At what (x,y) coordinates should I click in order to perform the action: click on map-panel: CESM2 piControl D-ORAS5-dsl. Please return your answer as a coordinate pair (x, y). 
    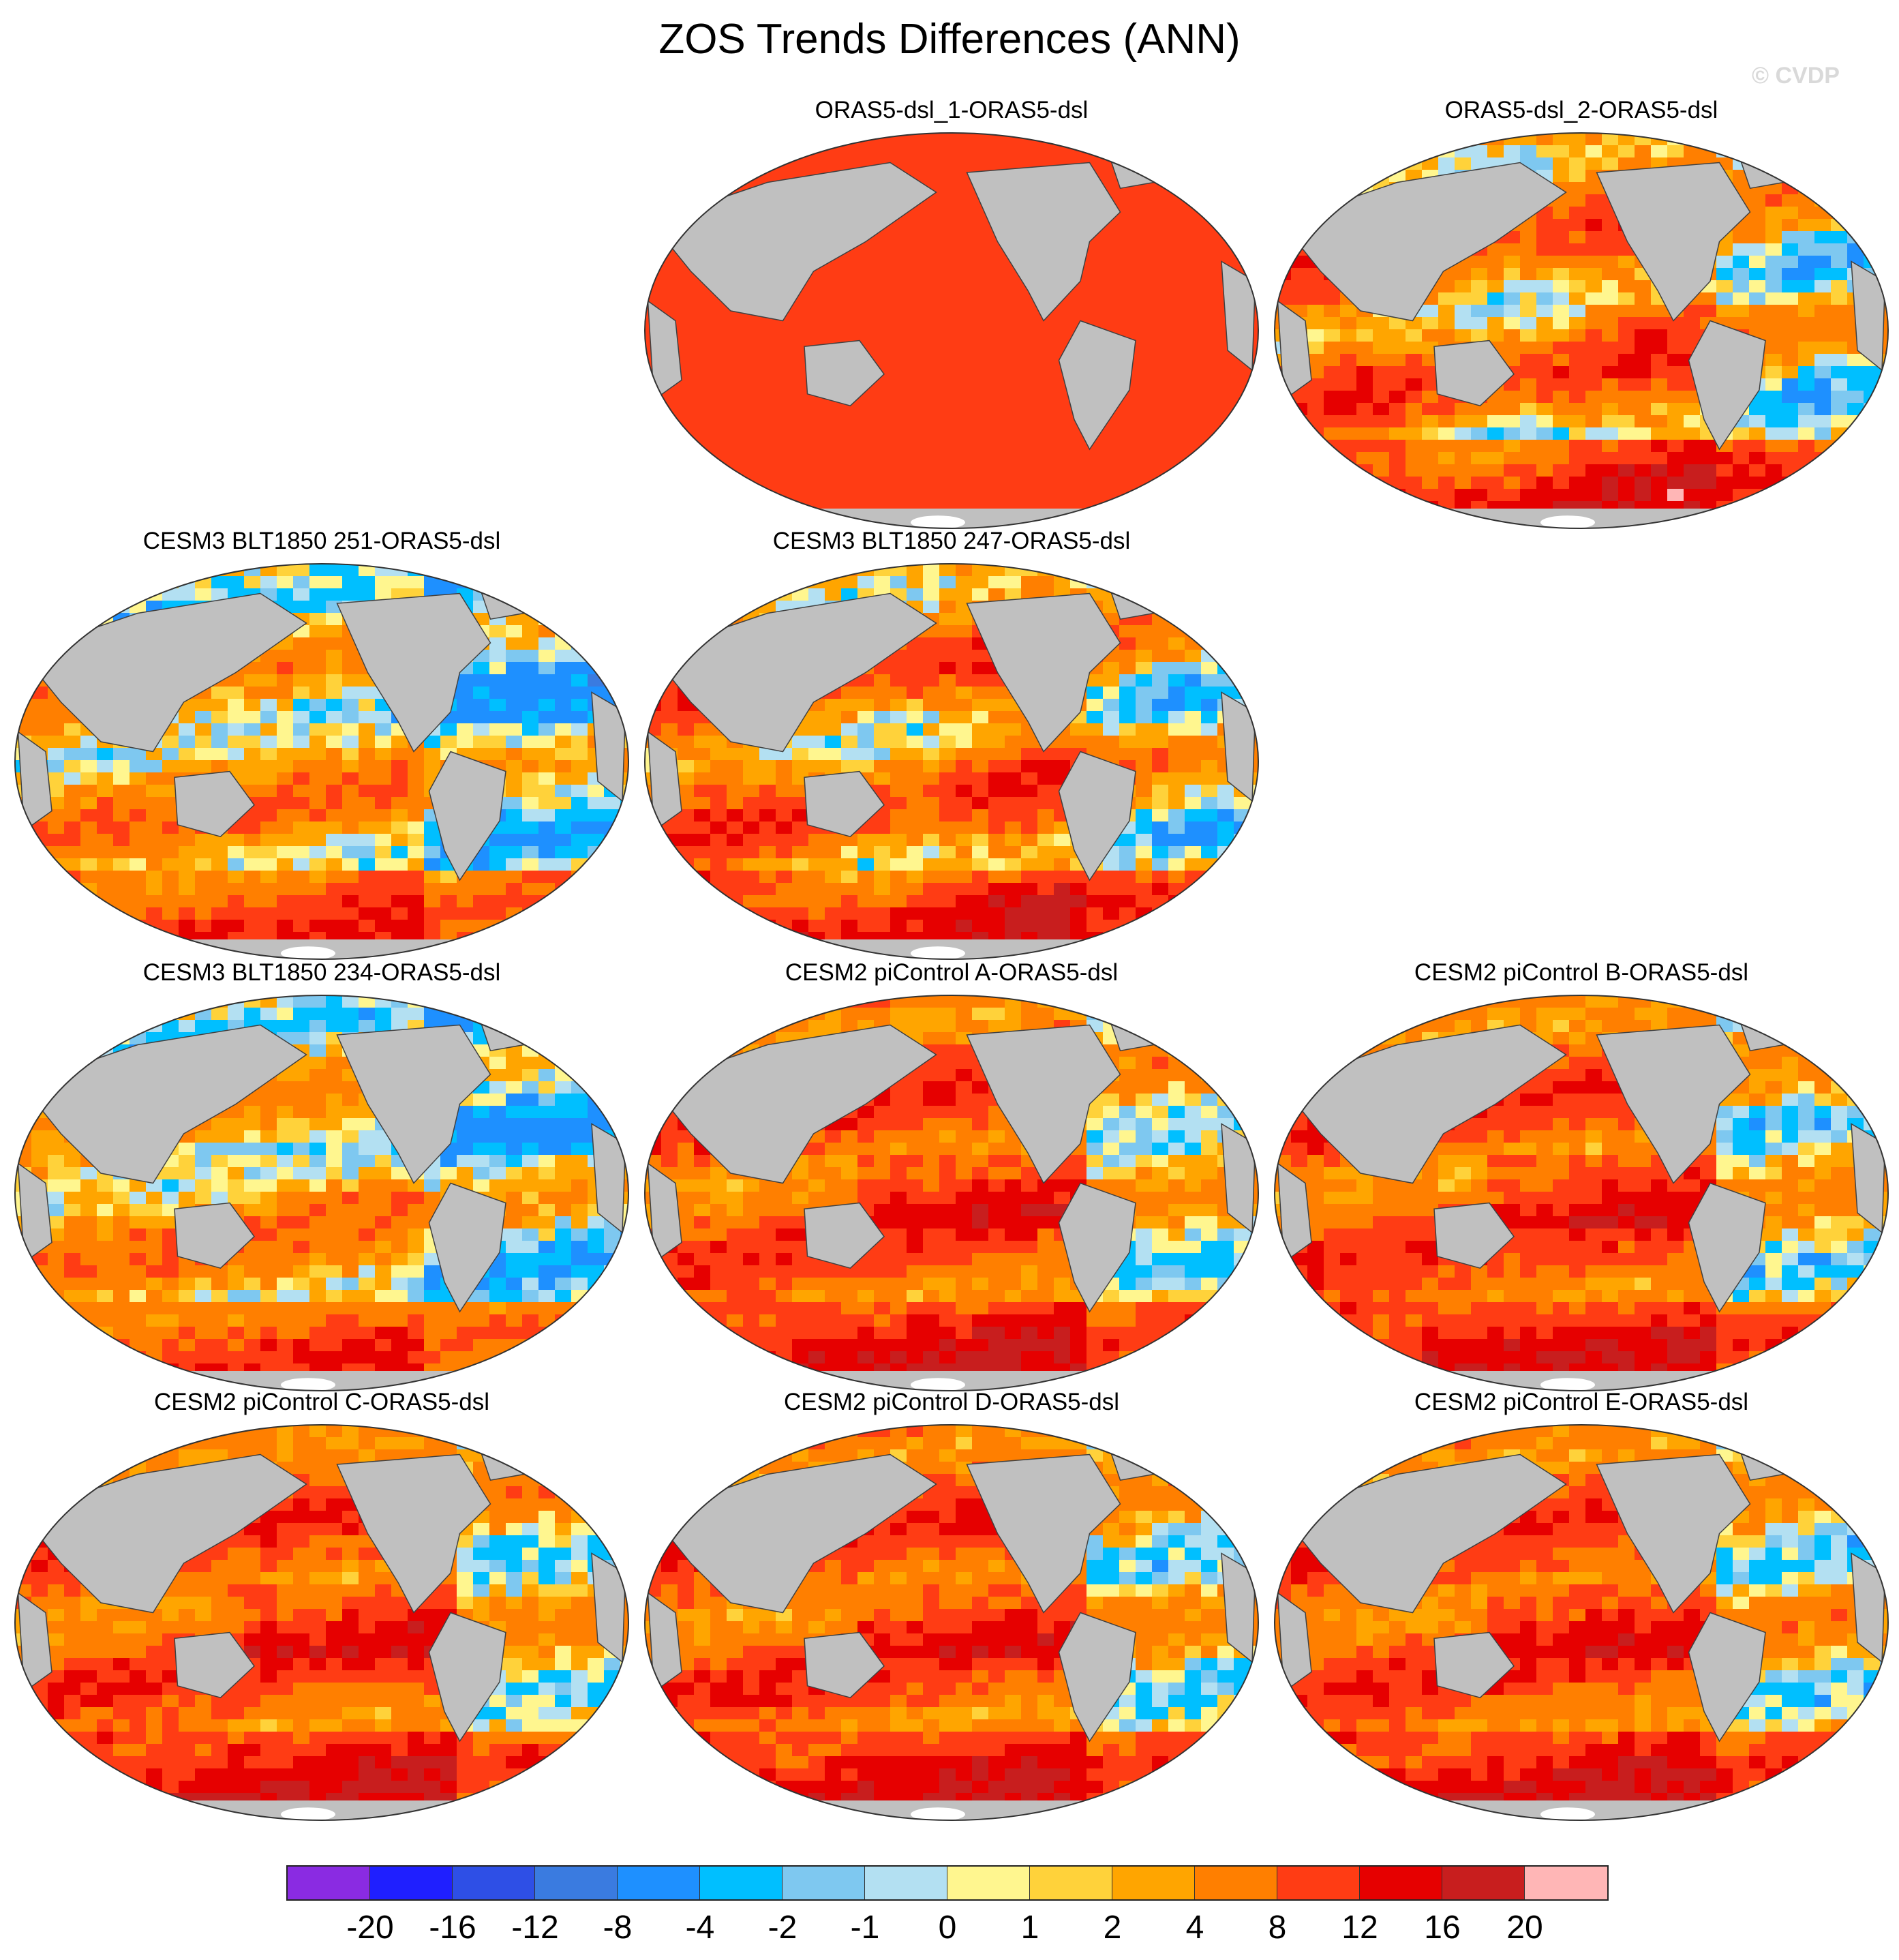
    Looking at the image, I should click on (951, 1605).